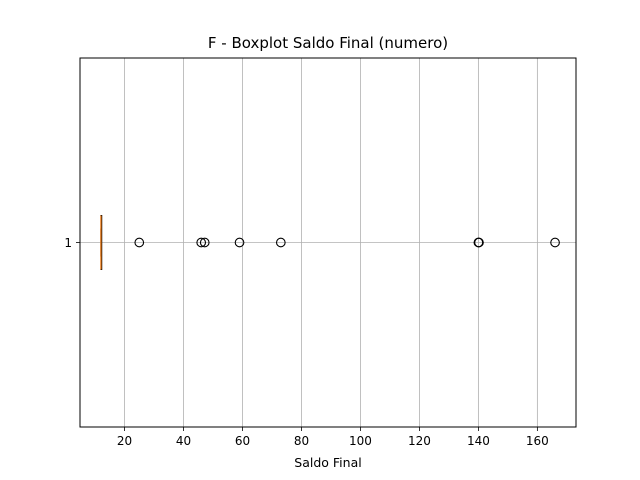 This screenshot has width=640, height=480. I want to click on x-tick-label: 140, so click(478, 441).